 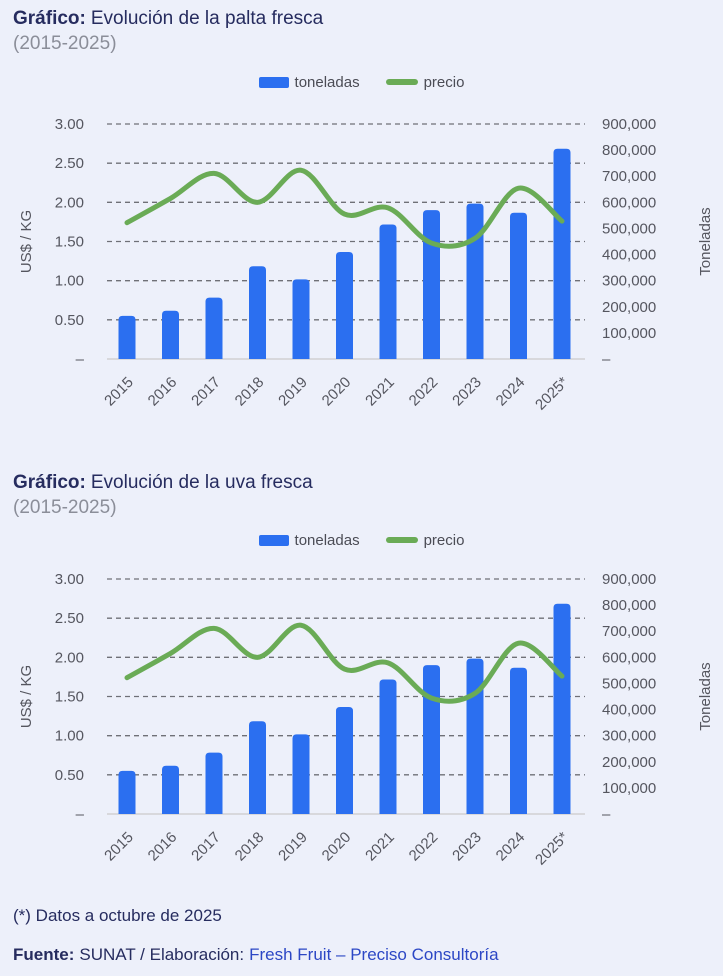 What do you see at coordinates (65, 43) in the screenshot?
I see `palta-chart-subtitle: (2015-2025)` at bounding box center [65, 43].